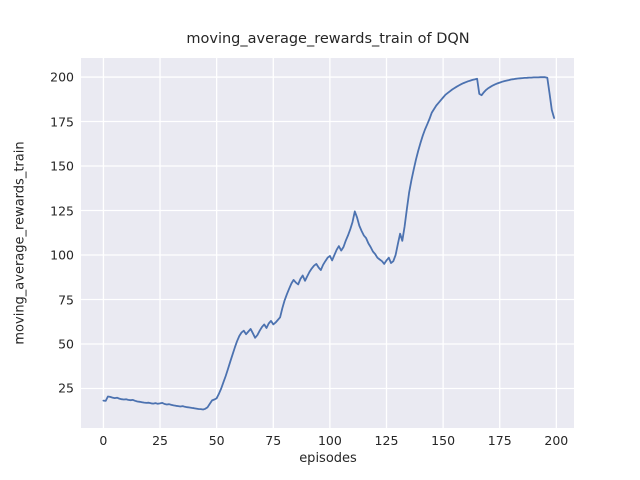 The height and width of the screenshot is (480, 640). I want to click on y-tick-label: 150, so click(62, 166).